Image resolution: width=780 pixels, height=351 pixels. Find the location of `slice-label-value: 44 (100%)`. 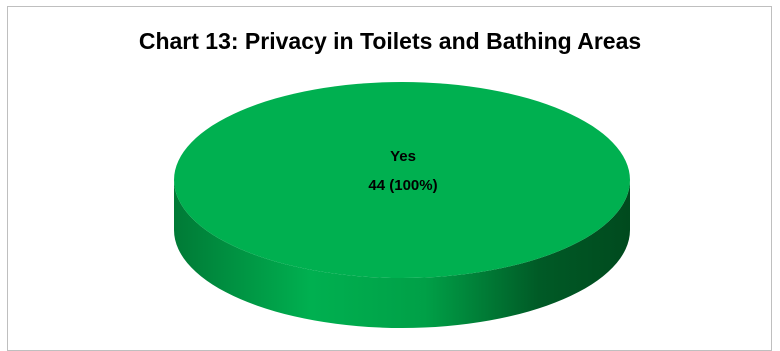

slice-label-value: 44 (100%) is located at coordinates (402, 185).